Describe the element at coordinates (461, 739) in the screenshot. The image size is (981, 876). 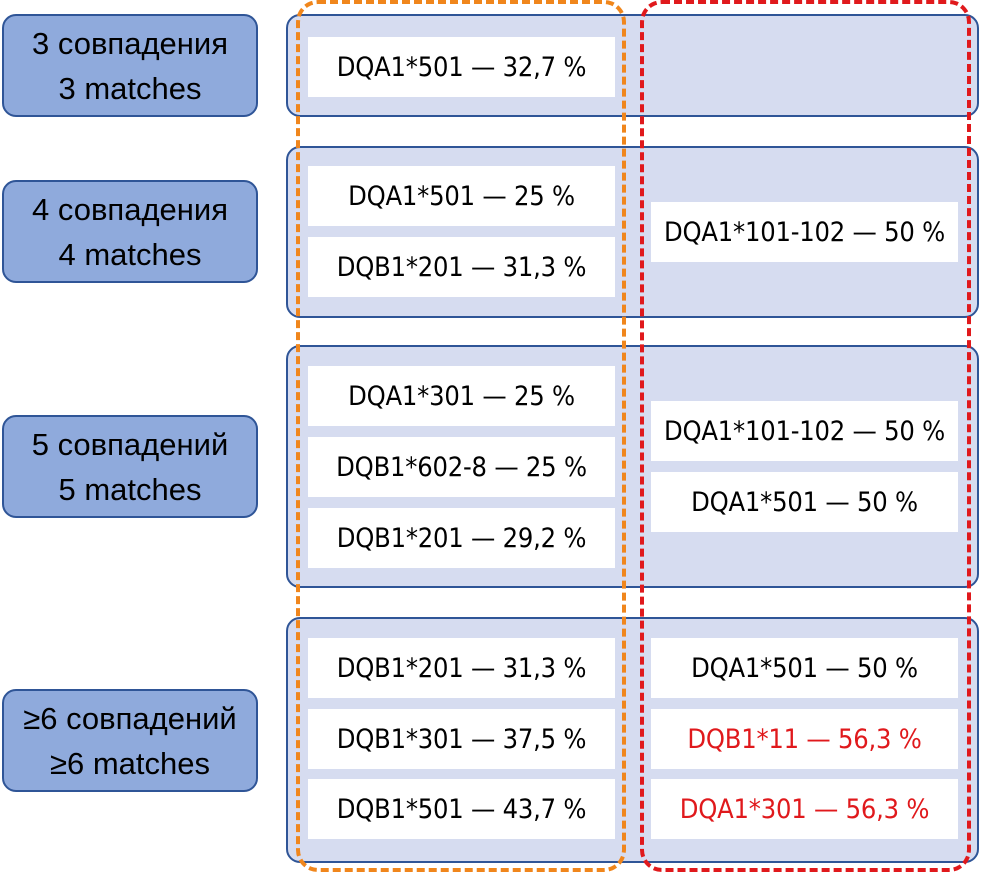
I see `allele-cell: DQB1*301 — 37,5 %` at that location.